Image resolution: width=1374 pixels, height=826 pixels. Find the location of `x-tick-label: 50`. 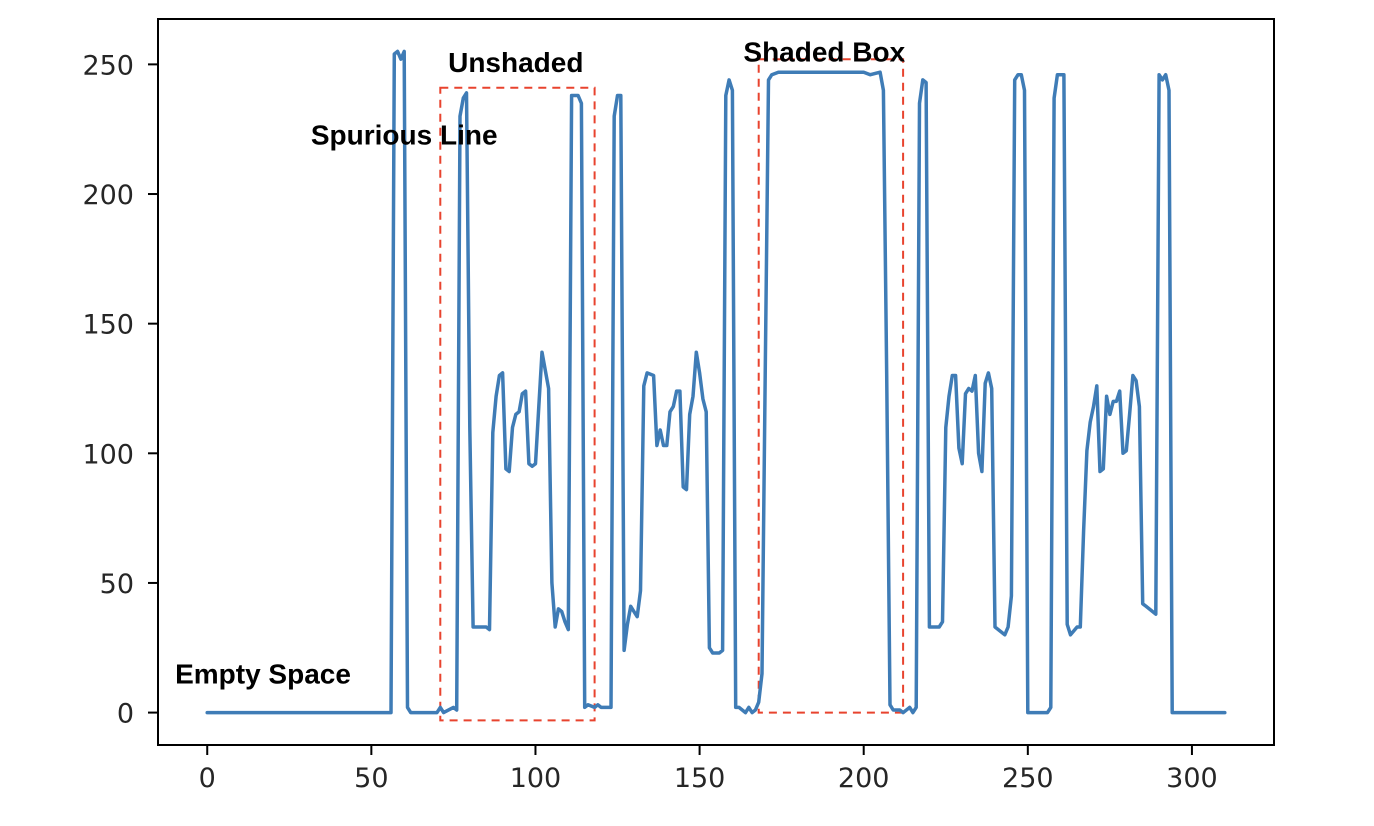

x-tick-label: 50 is located at coordinates (371, 778).